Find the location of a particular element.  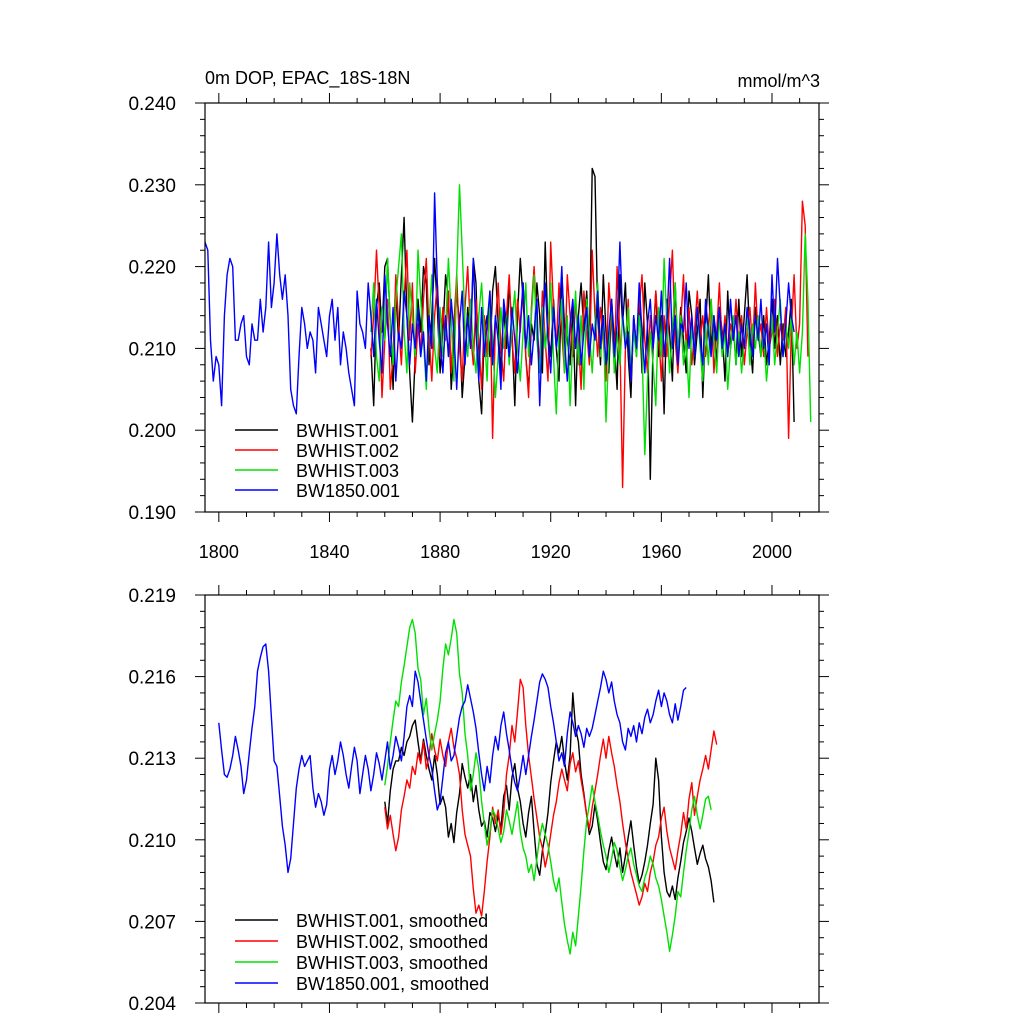

top-panel-title: 0m DOP, EPAC_18S-18N is located at coordinates (307, 78).